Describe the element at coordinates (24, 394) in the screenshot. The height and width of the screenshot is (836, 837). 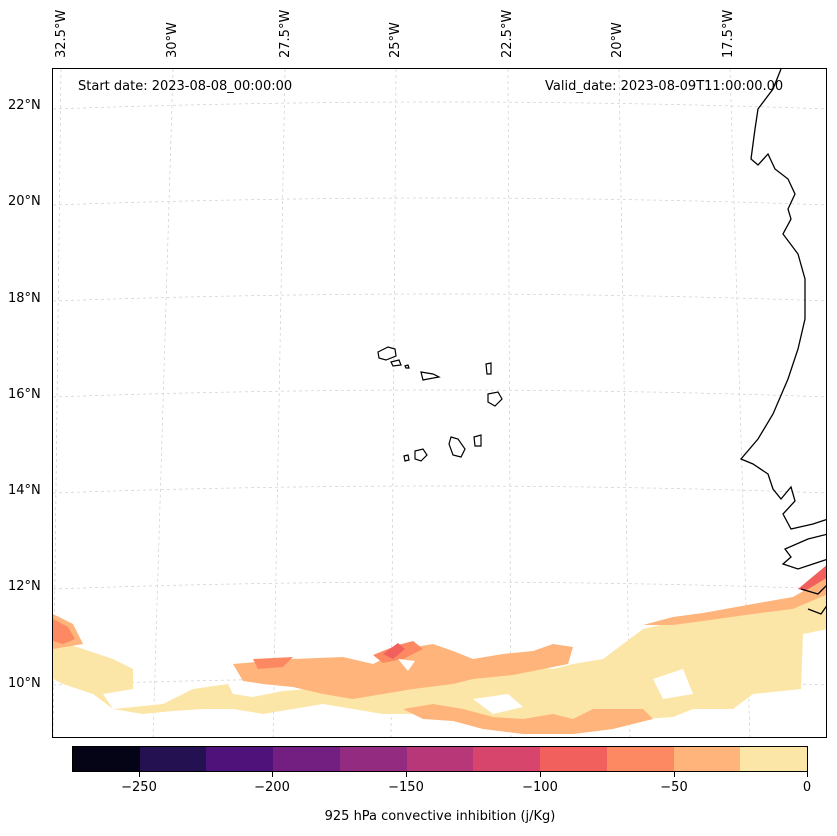
I see `lat-label-16n: 16°N` at that location.